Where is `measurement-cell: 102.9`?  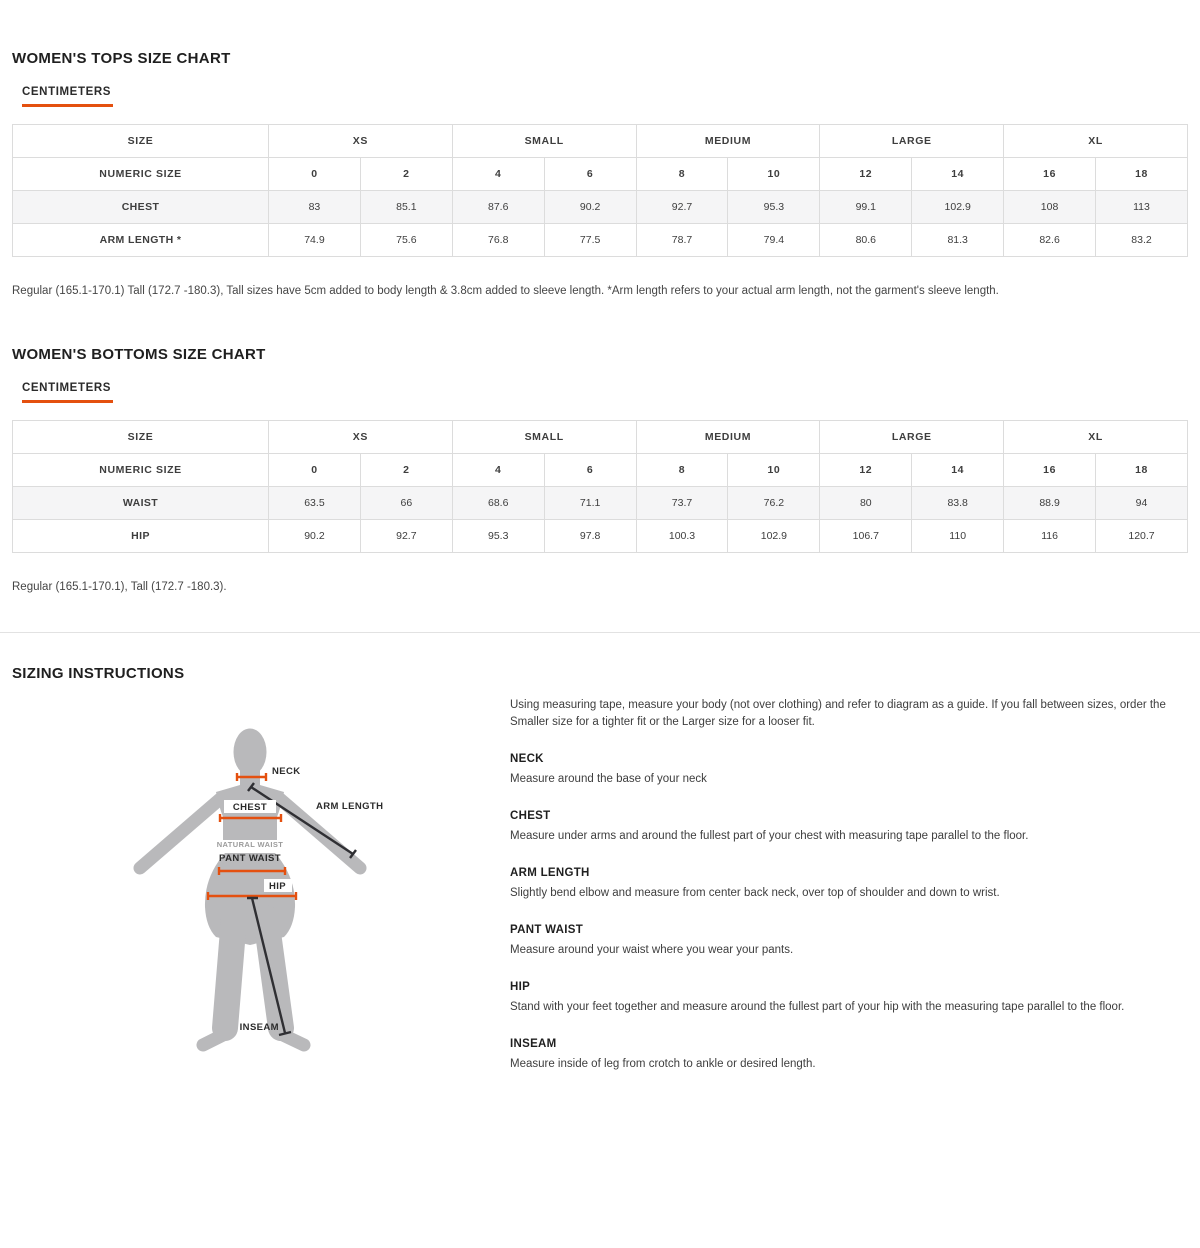 measurement-cell: 102.9 is located at coordinates (958, 207).